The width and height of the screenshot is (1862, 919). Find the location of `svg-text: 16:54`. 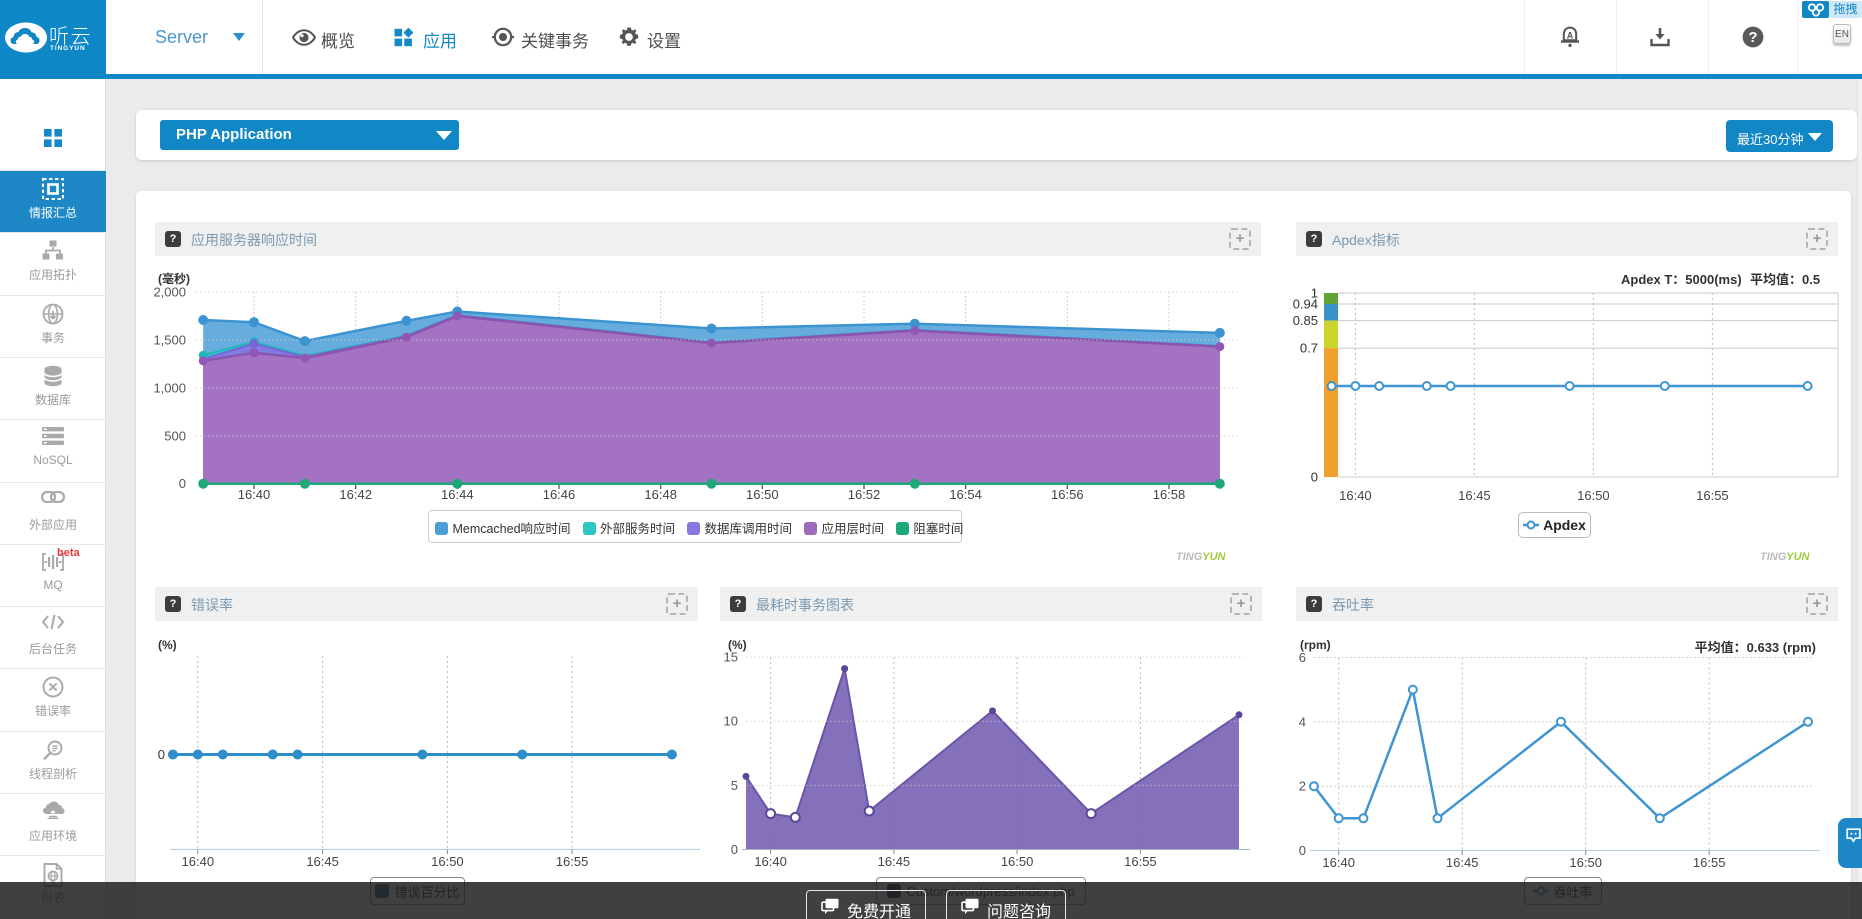

svg-text: 16:54 is located at coordinates (965, 494).